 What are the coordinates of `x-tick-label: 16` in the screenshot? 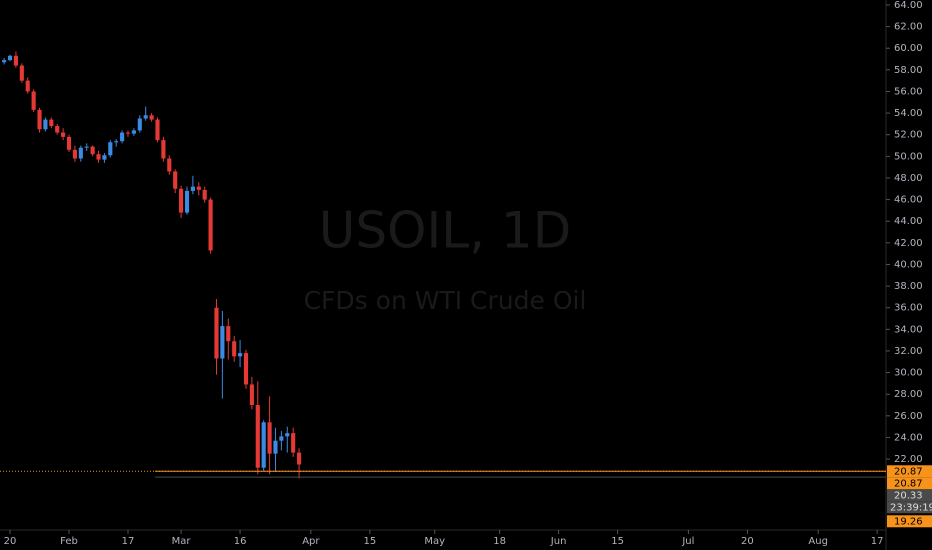 It's located at (240, 541).